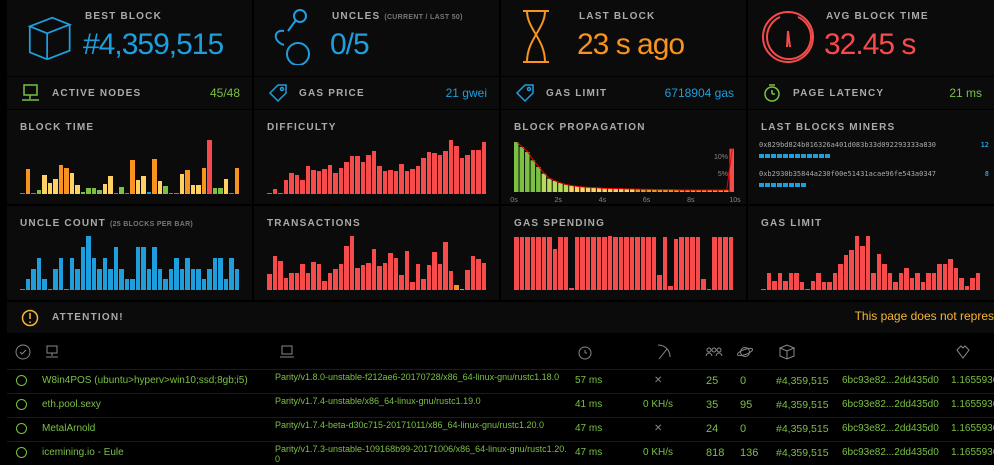 This screenshot has height=465, width=994. Describe the element at coordinates (631, 44) in the screenshot. I see `last-block-value: 23 s ago` at that location.